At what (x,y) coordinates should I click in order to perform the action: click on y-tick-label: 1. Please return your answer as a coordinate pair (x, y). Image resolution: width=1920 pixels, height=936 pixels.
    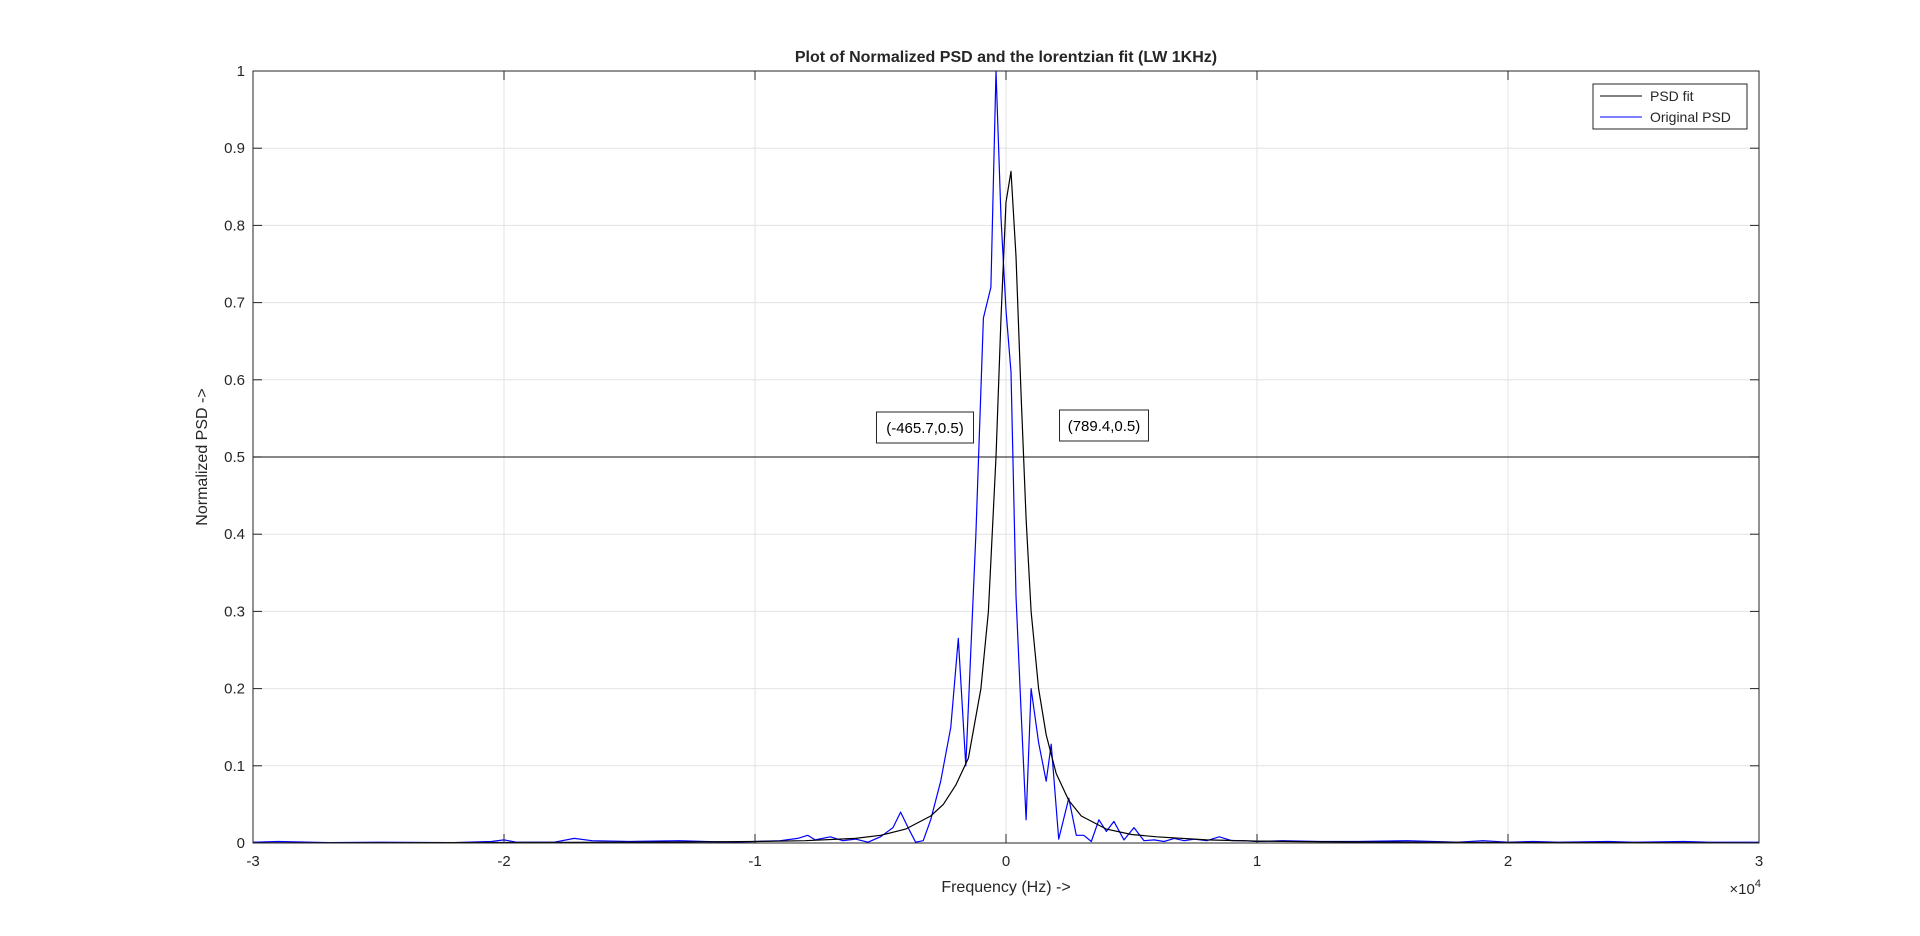
    Looking at the image, I should click on (241, 71).